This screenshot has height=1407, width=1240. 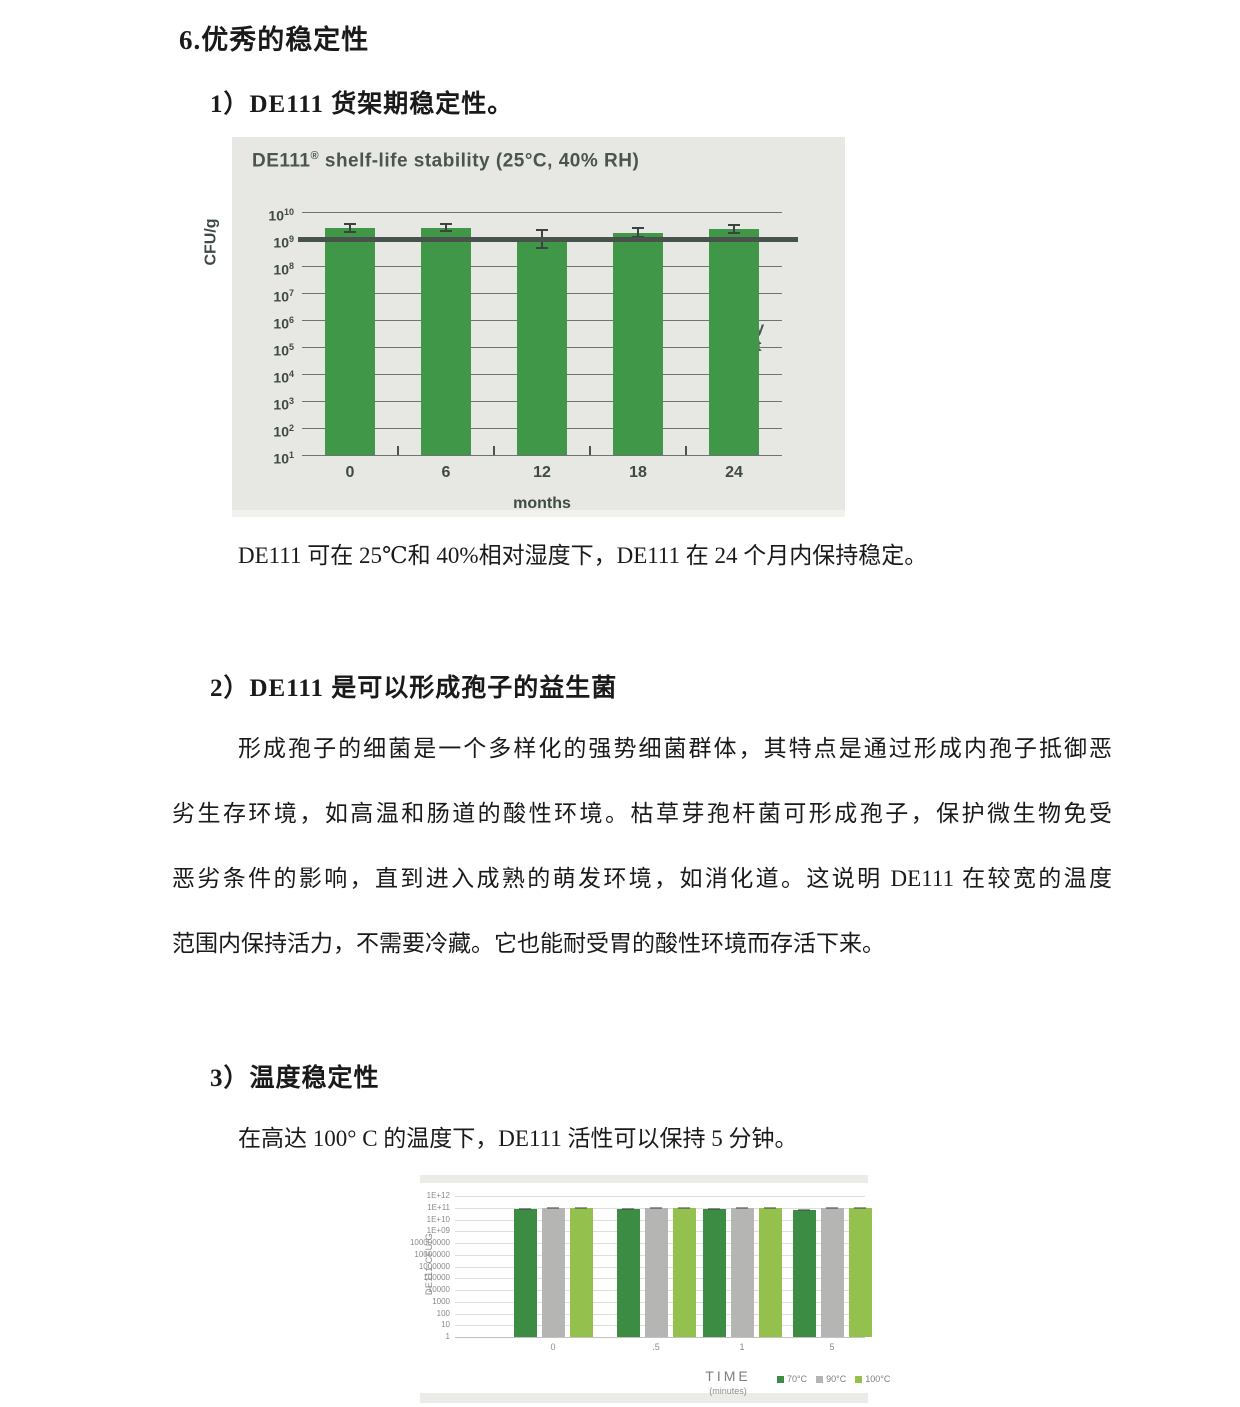 I want to click on y-tick-label: 1000, so click(x=441, y=1301).